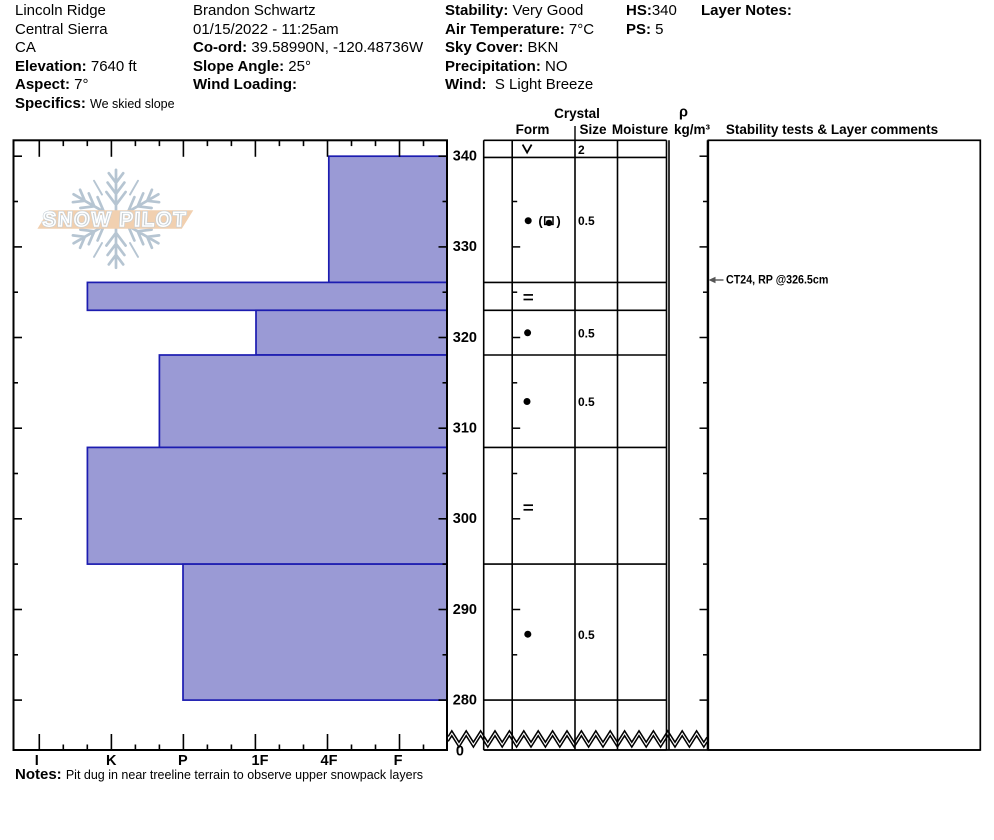  I want to click on svg-text: 4F, so click(329, 761).